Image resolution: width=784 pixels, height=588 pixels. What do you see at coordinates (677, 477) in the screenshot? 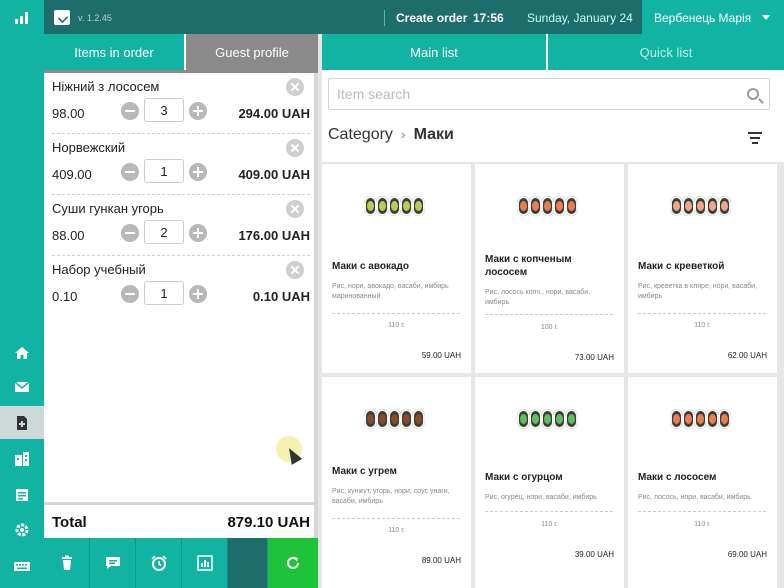
I see `product-name: Маки с лососем` at bounding box center [677, 477].